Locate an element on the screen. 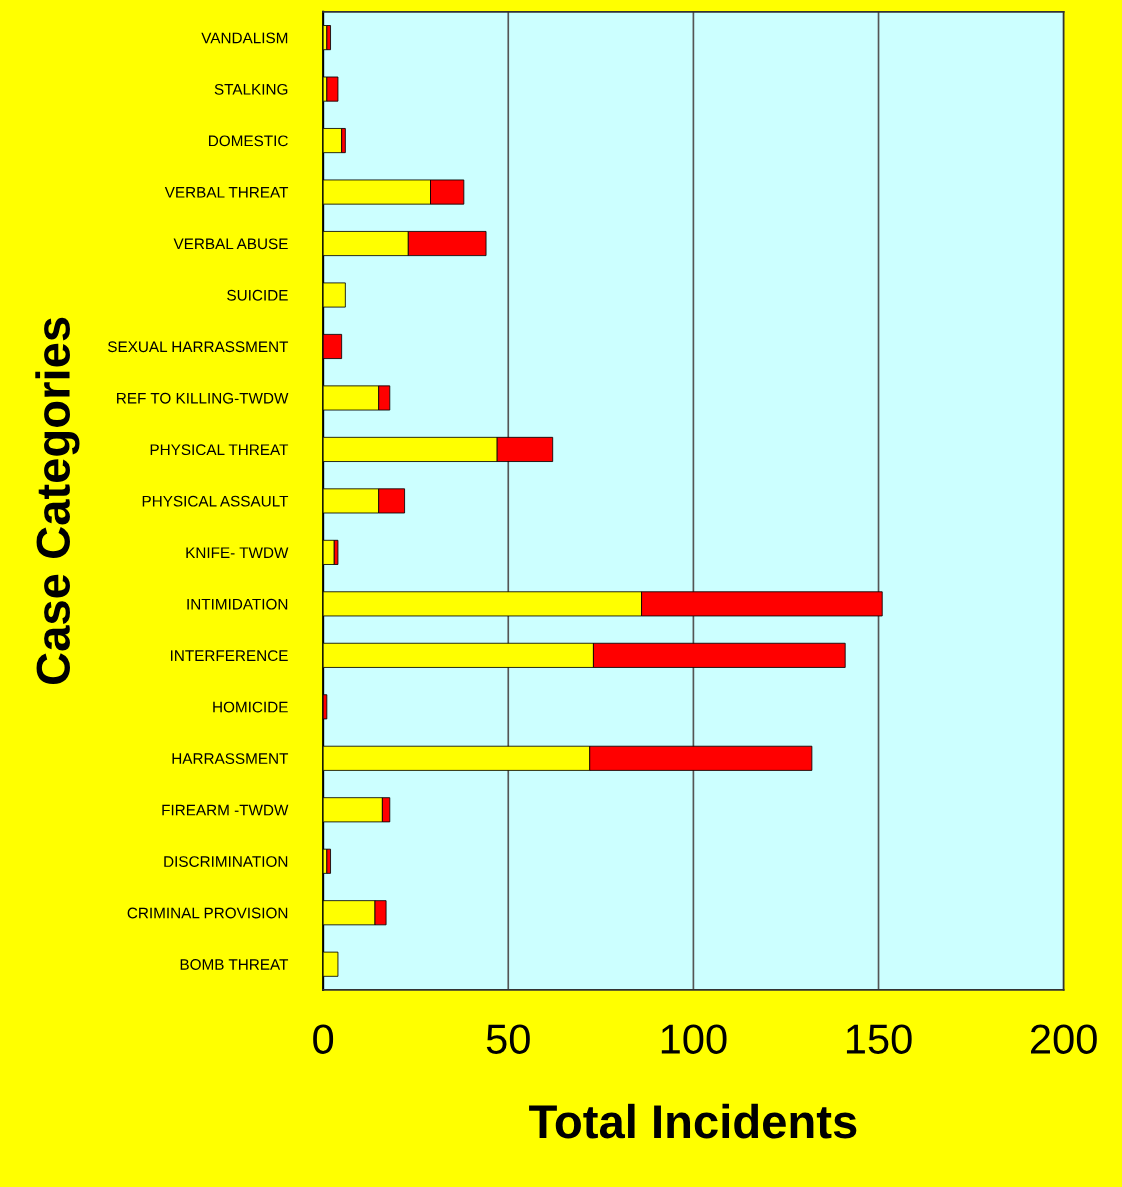  x-tick-label: 100 is located at coordinates (694, 1039).